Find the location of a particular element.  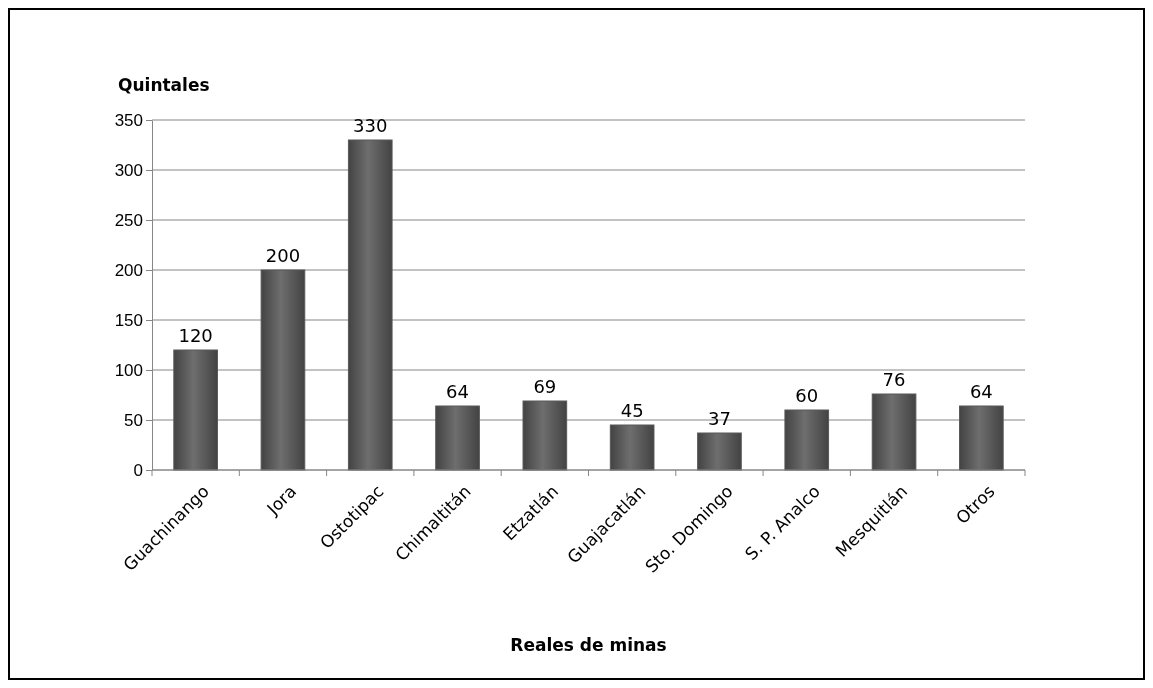

y-tick-label: 0 is located at coordinates (138, 470).